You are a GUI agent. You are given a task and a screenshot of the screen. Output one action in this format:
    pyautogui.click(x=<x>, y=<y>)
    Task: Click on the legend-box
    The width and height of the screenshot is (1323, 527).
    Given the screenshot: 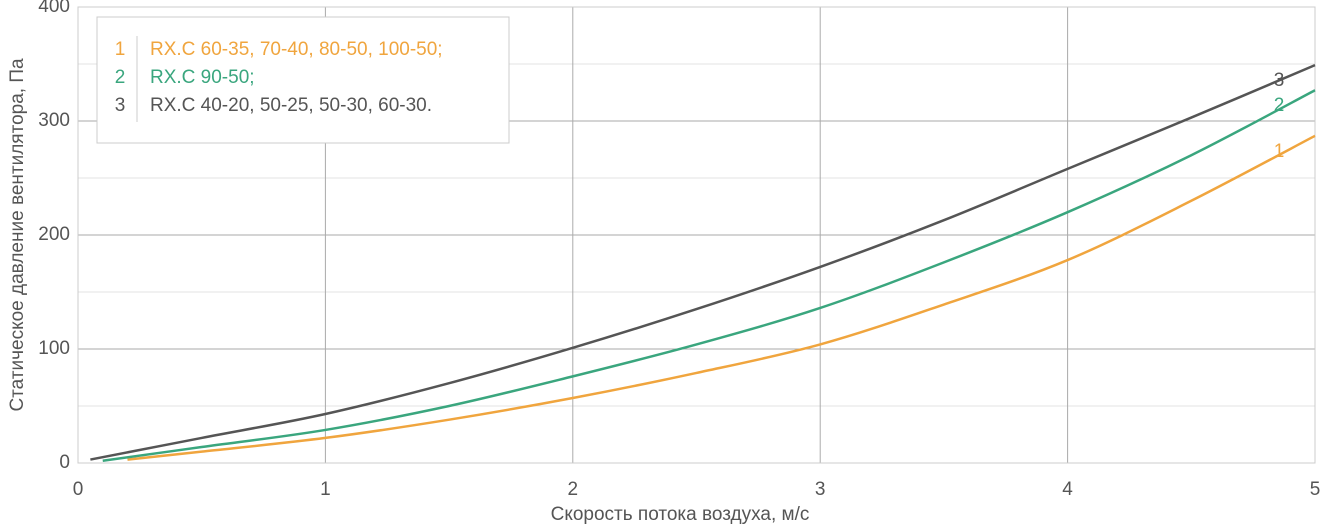 What is the action you would take?
    pyautogui.click(x=303, y=80)
    